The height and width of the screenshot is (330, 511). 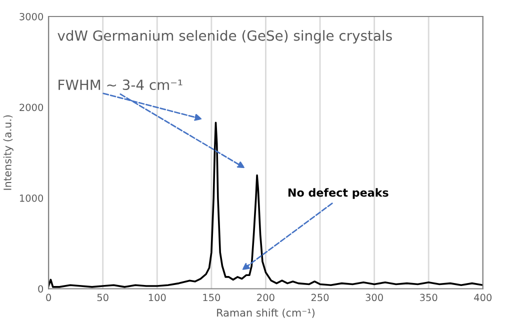 What do you see at coordinates (48, 298) in the screenshot?
I see `x-tick-label: 0` at bounding box center [48, 298].